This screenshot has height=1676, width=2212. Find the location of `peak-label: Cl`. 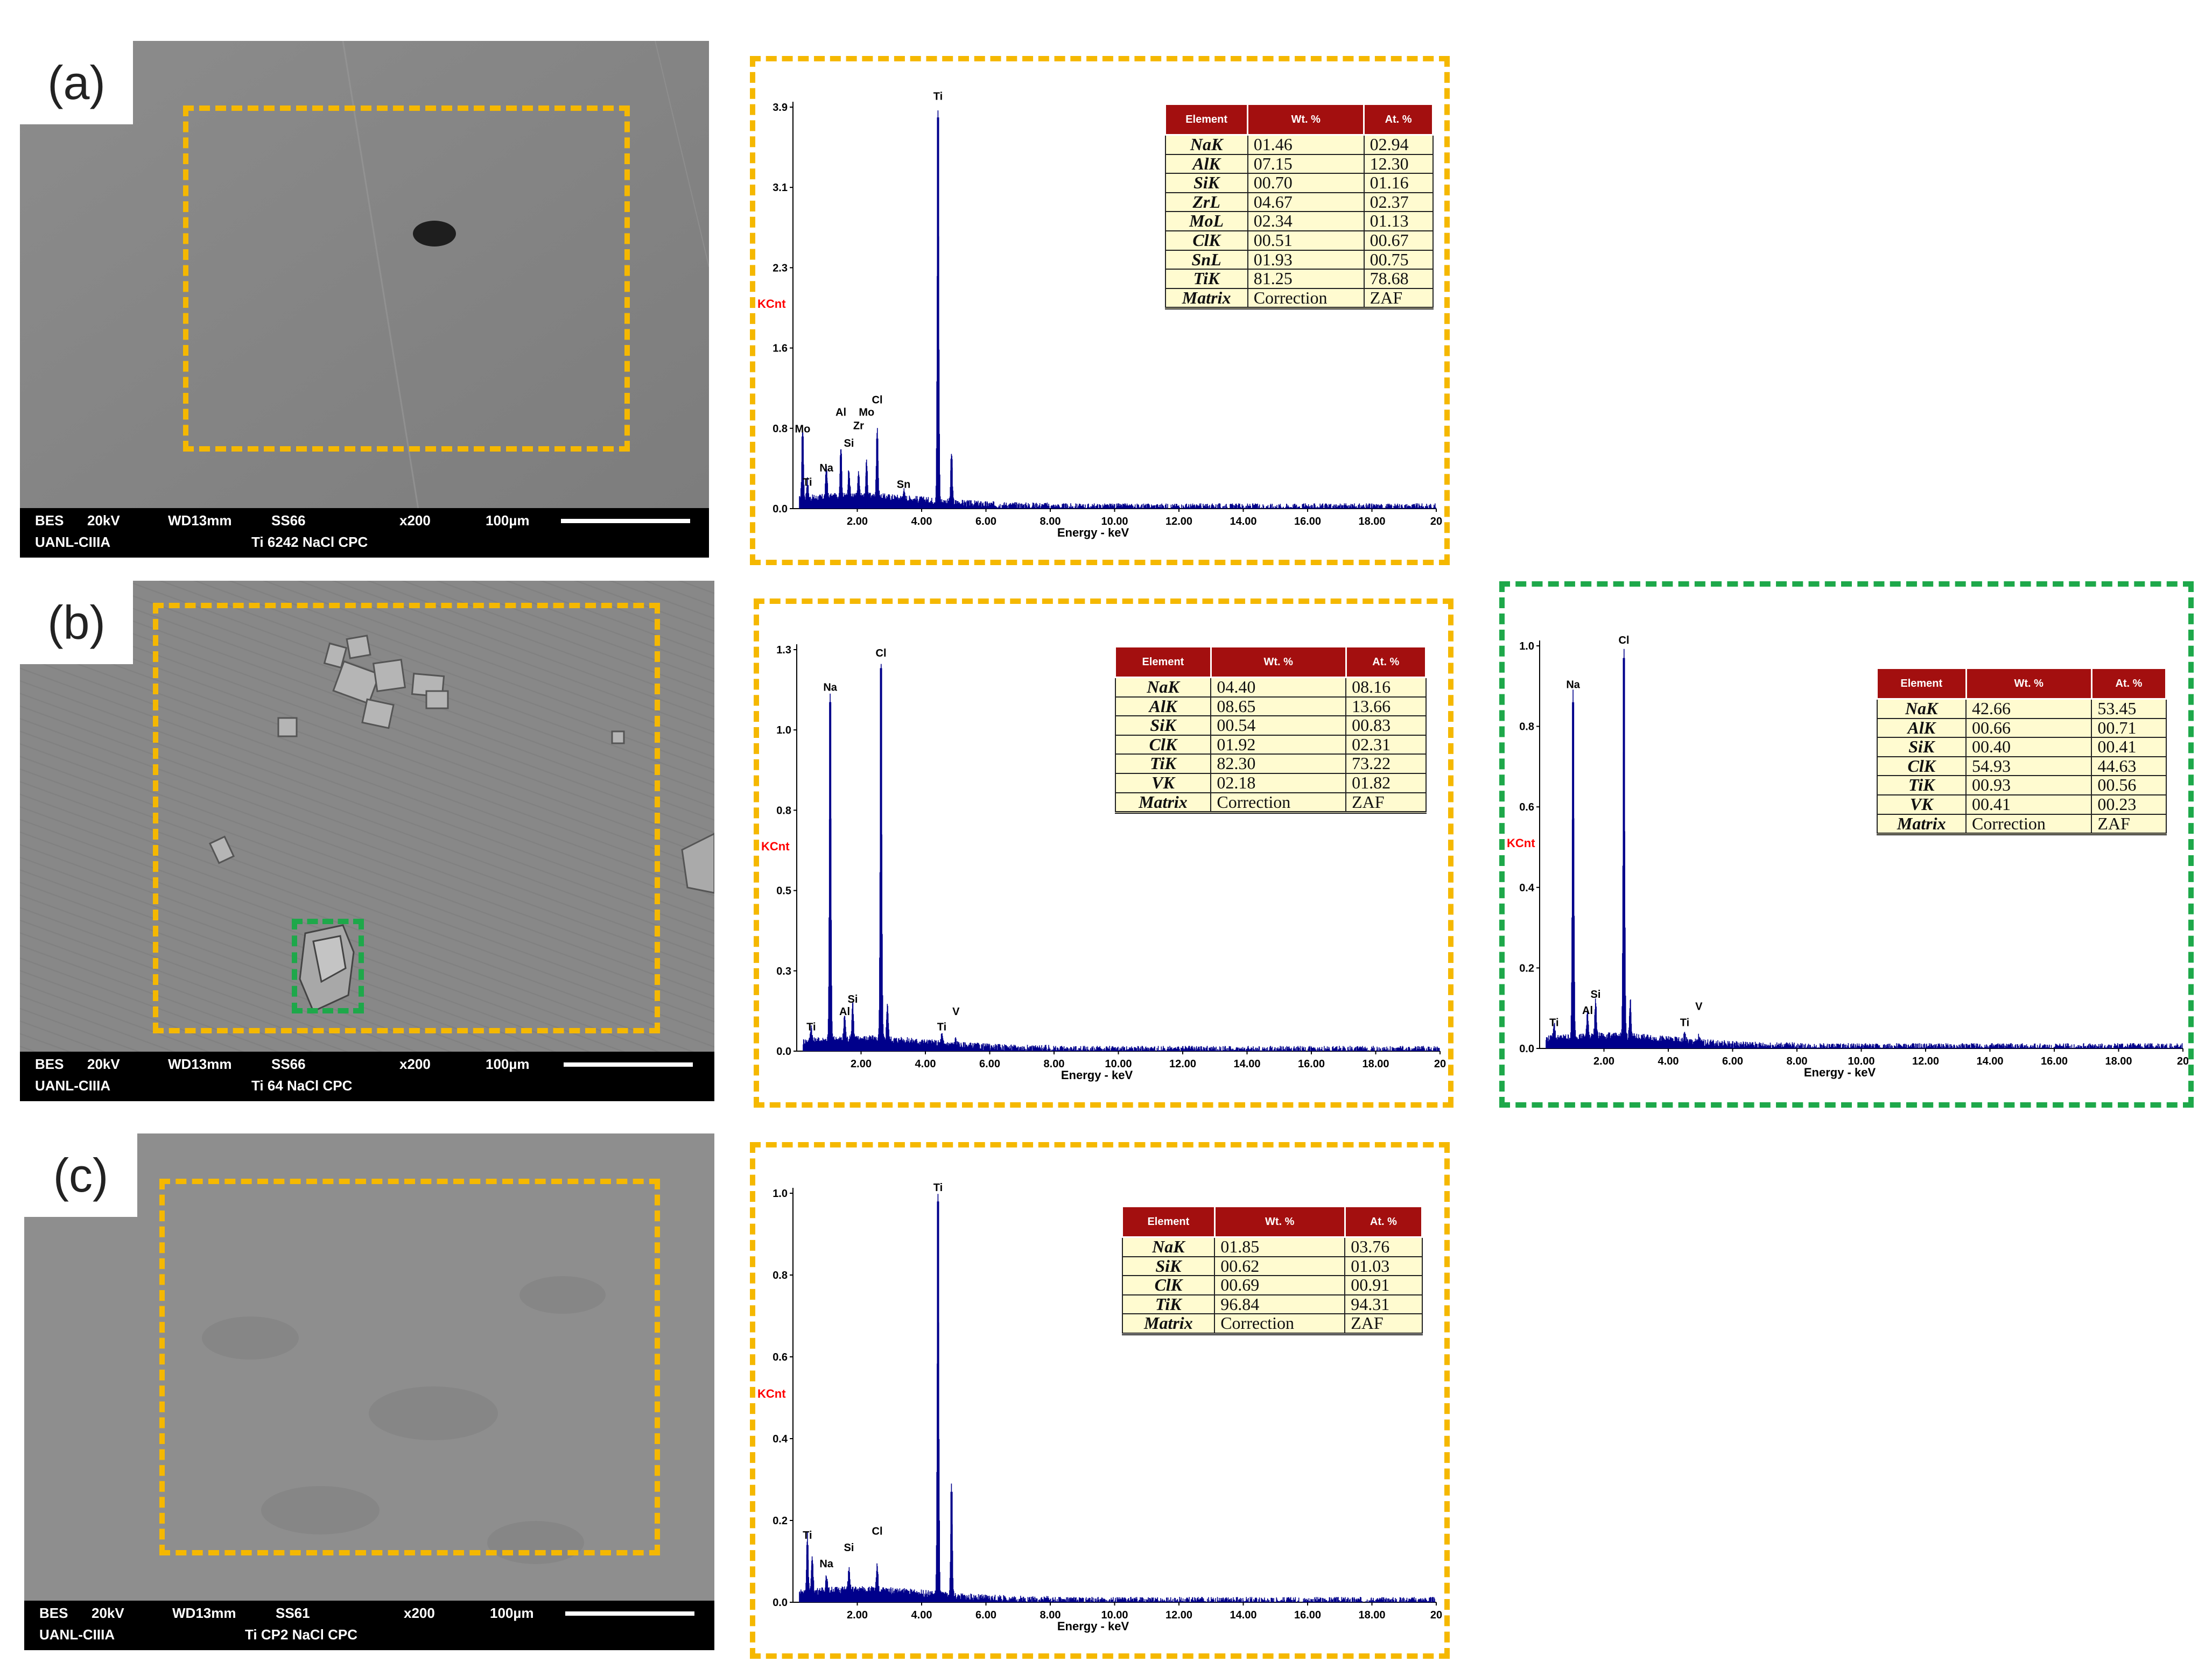

peak-label: Cl is located at coordinates (877, 1531).